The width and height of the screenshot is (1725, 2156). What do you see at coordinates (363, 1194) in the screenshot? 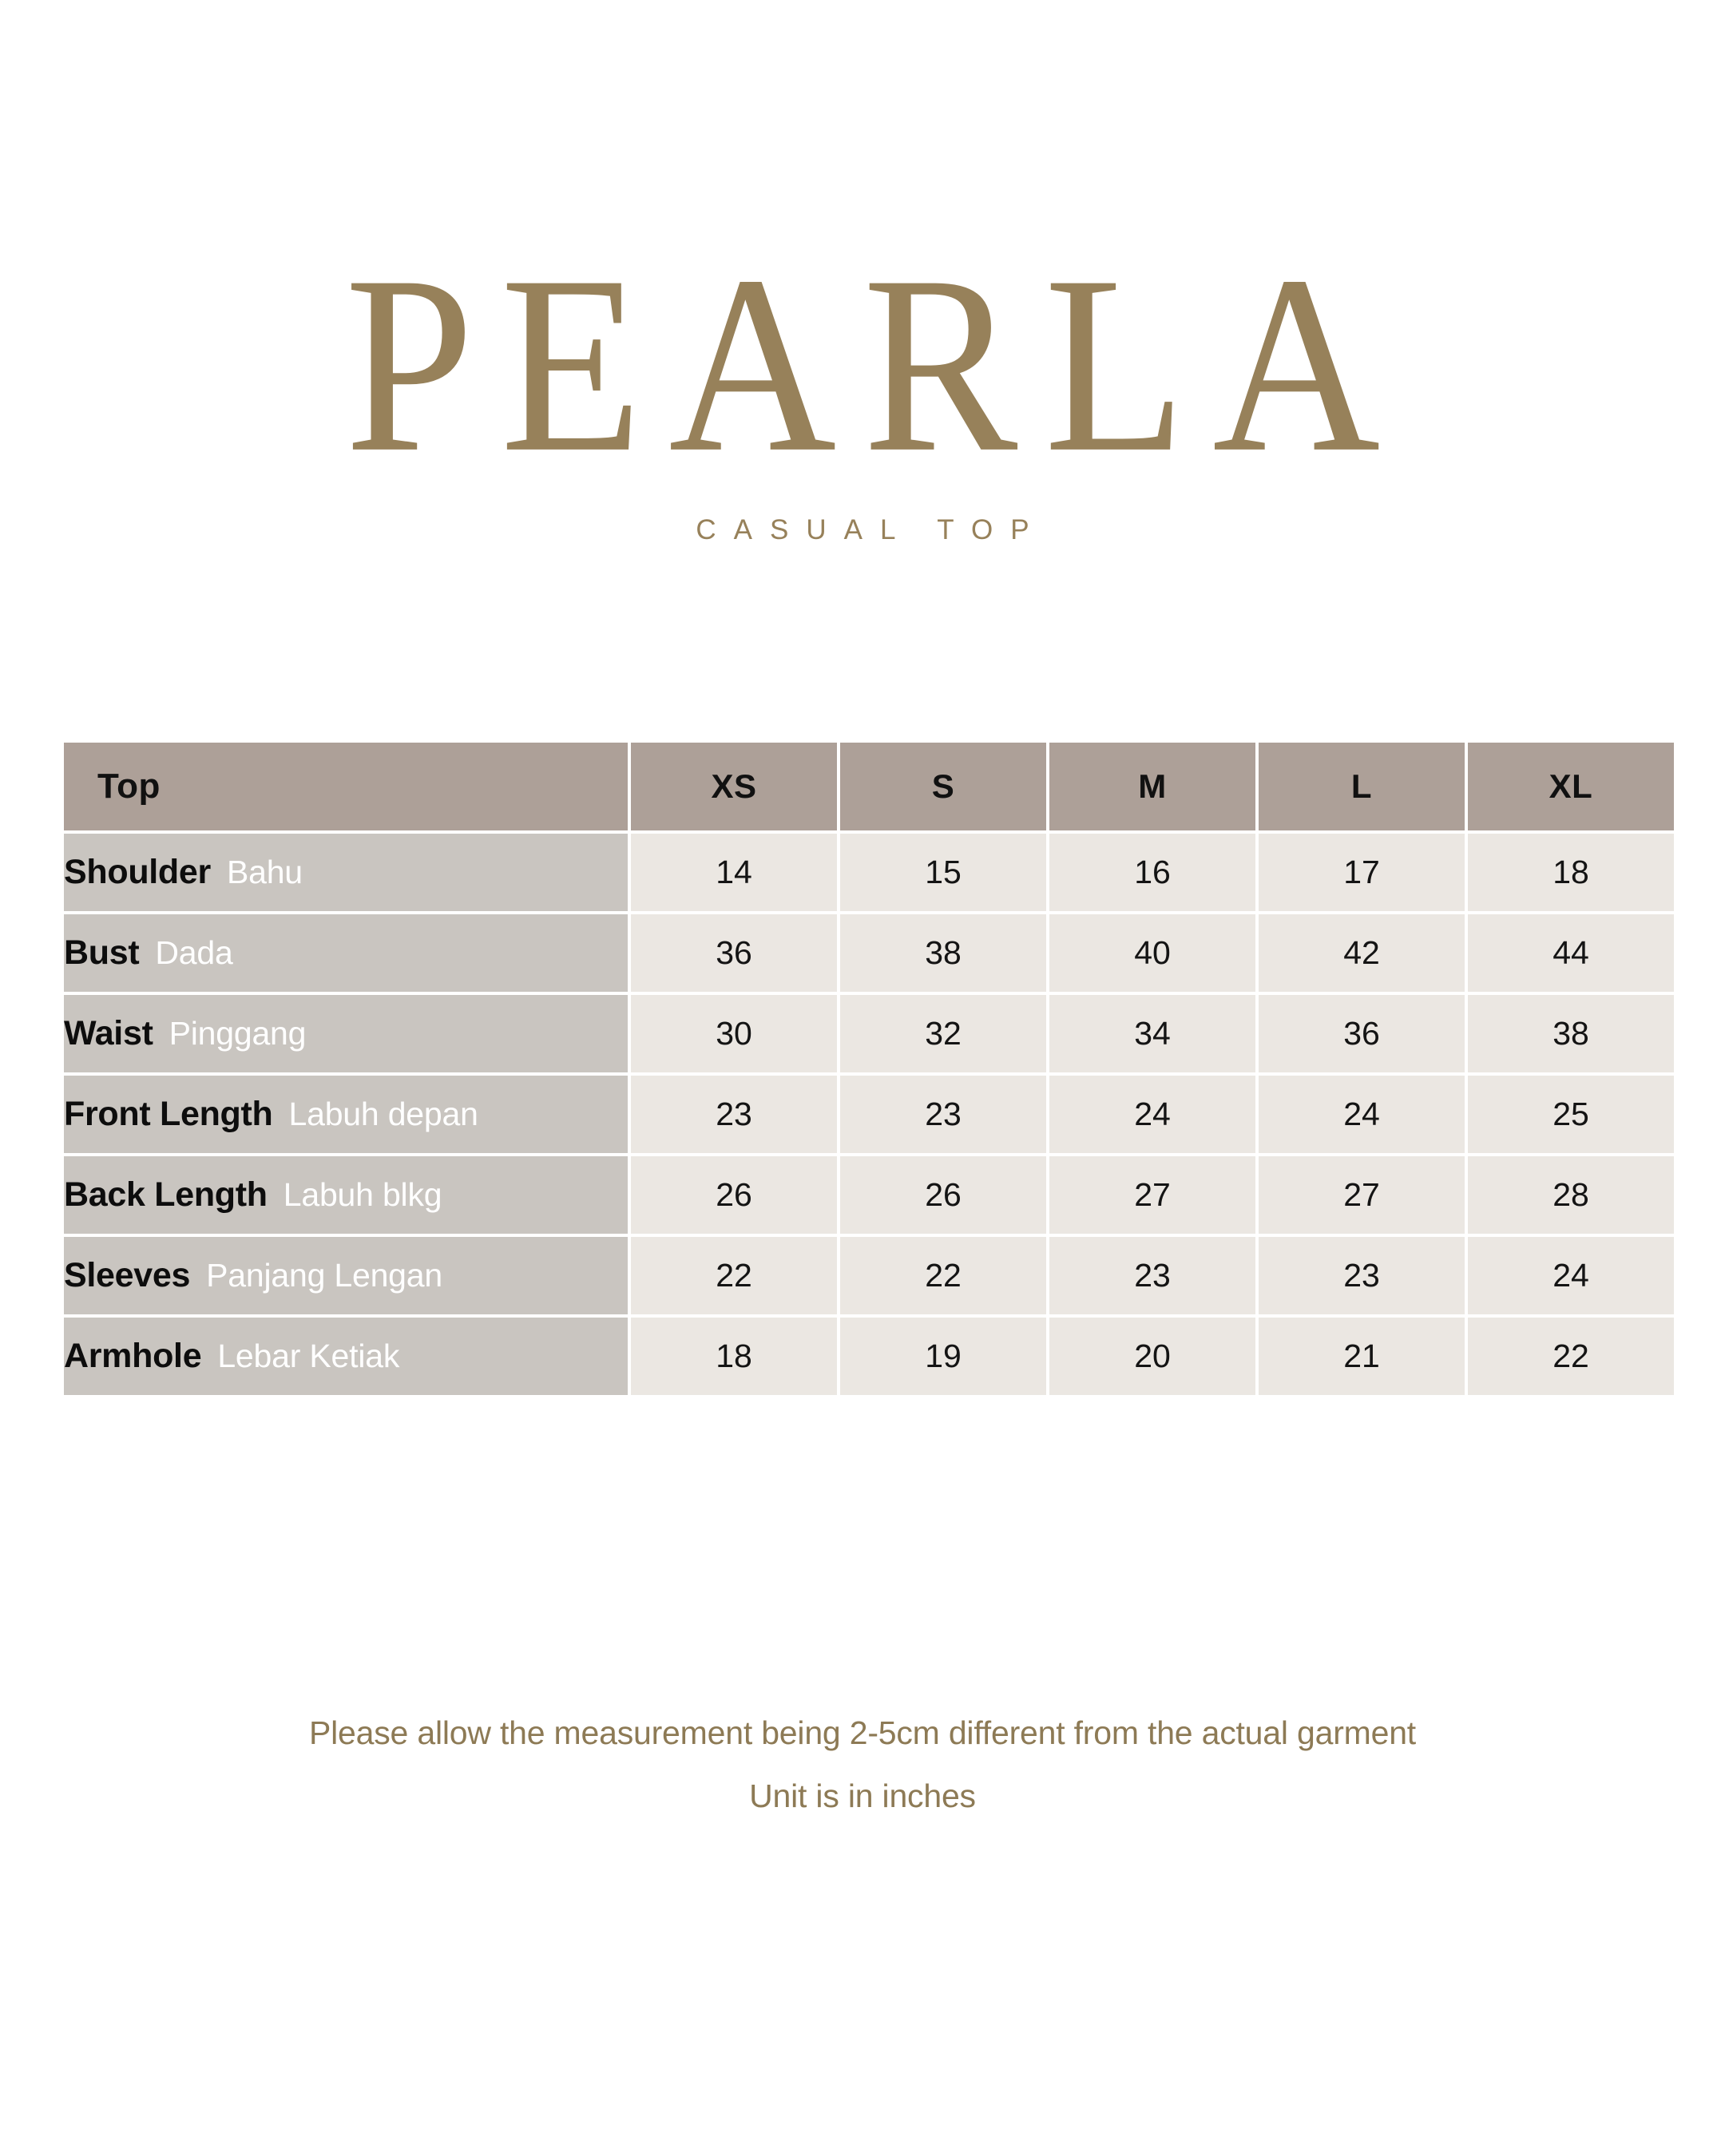
I see `measurement-name-my: Labuh blkg` at bounding box center [363, 1194].